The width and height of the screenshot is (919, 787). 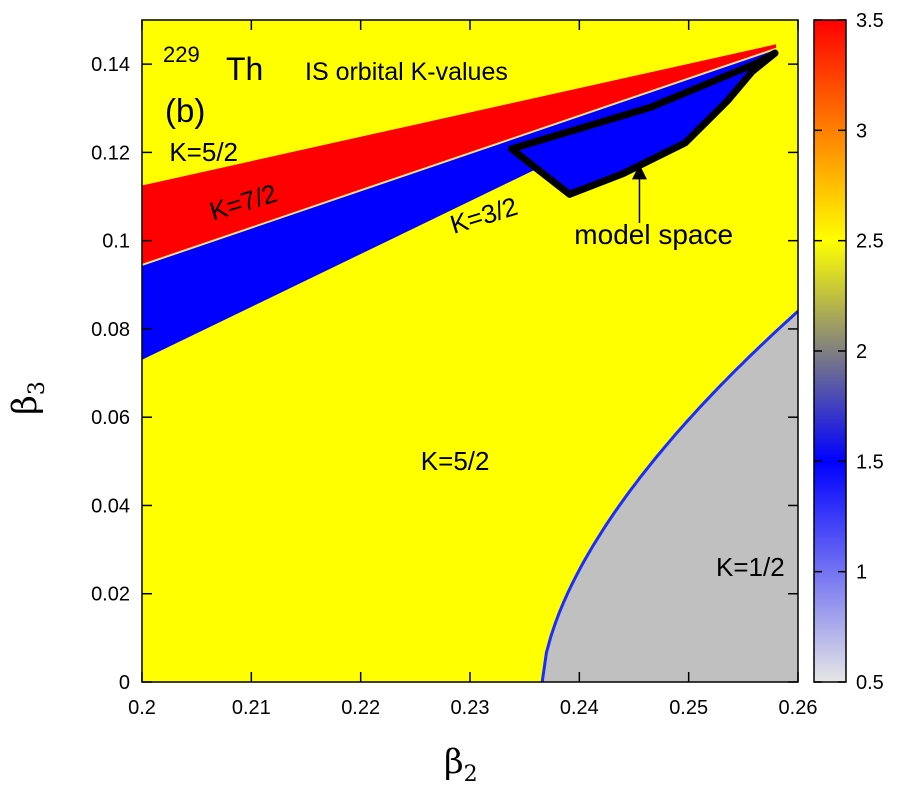 What do you see at coordinates (110, 65) in the screenshot?
I see `y-tick-label: 0.14` at bounding box center [110, 65].